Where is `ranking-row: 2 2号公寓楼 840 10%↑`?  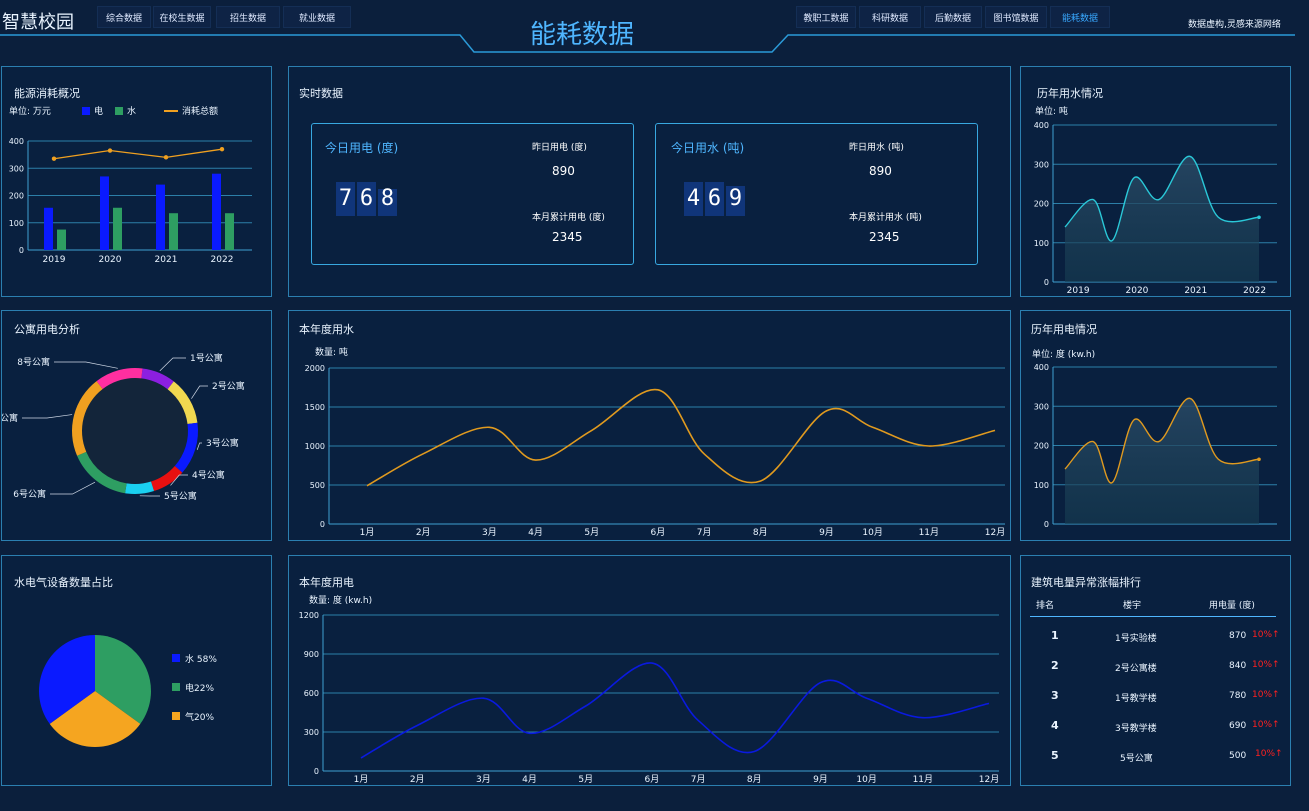
ranking-row: 2 2号公寓楼 840 10%↑ is located at coordinates (1156, 674).